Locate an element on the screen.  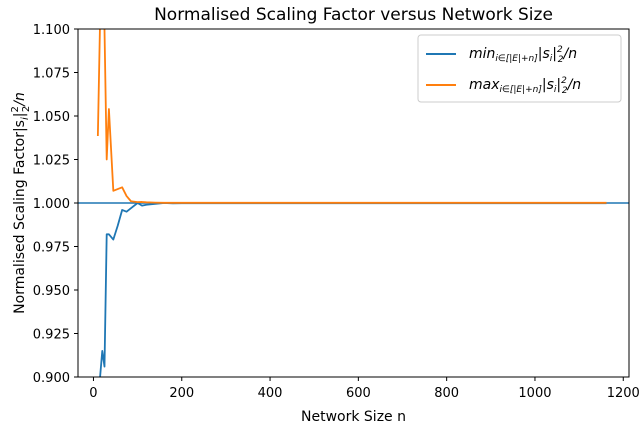
y-axis-label: Normalised Scaling Factor|si|22/n is located at coordinates (21, 203).